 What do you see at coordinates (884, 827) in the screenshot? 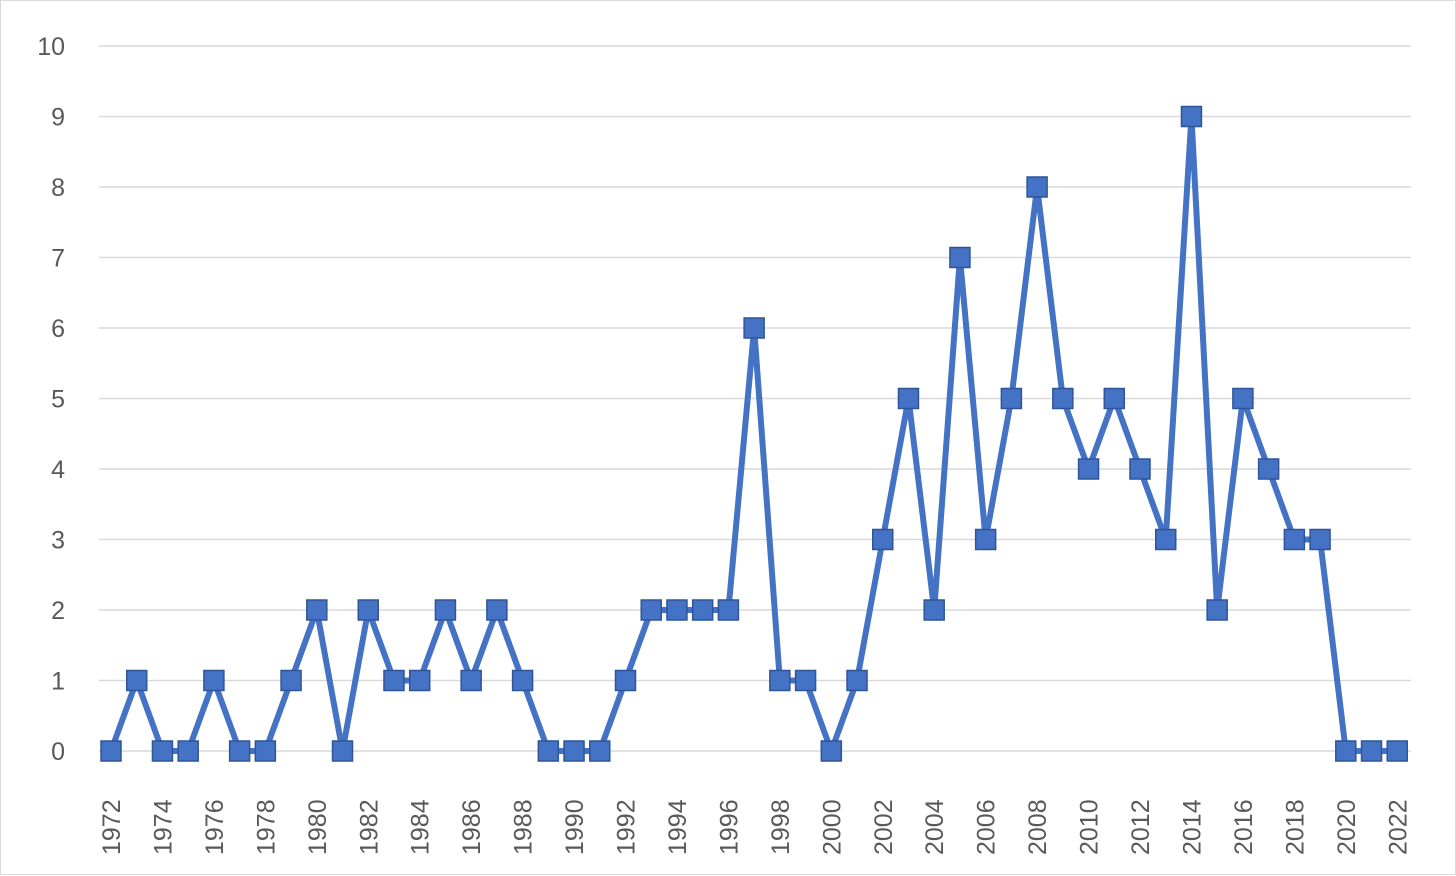
I see `x-tick-label: 2002` at bounding box center [884, 827].